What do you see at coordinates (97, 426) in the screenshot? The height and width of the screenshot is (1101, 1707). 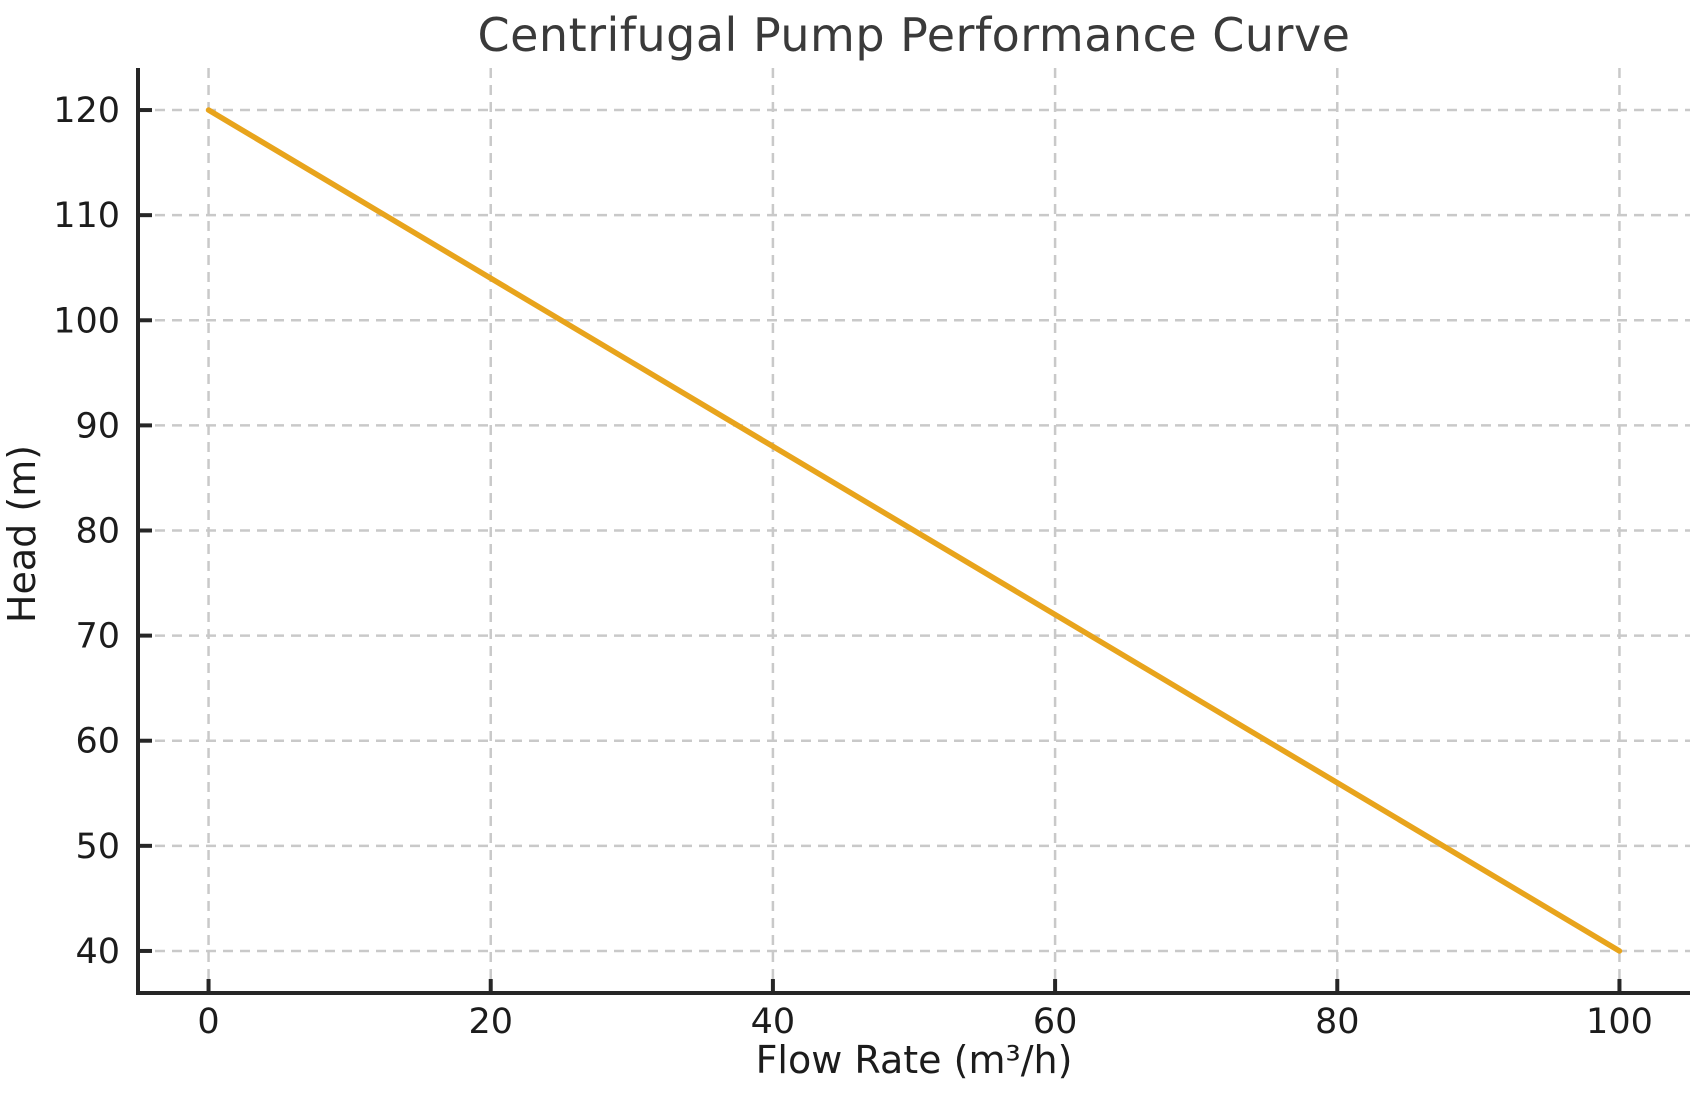 I see `y-tick-label: 90` at bounding box center [97, 426].